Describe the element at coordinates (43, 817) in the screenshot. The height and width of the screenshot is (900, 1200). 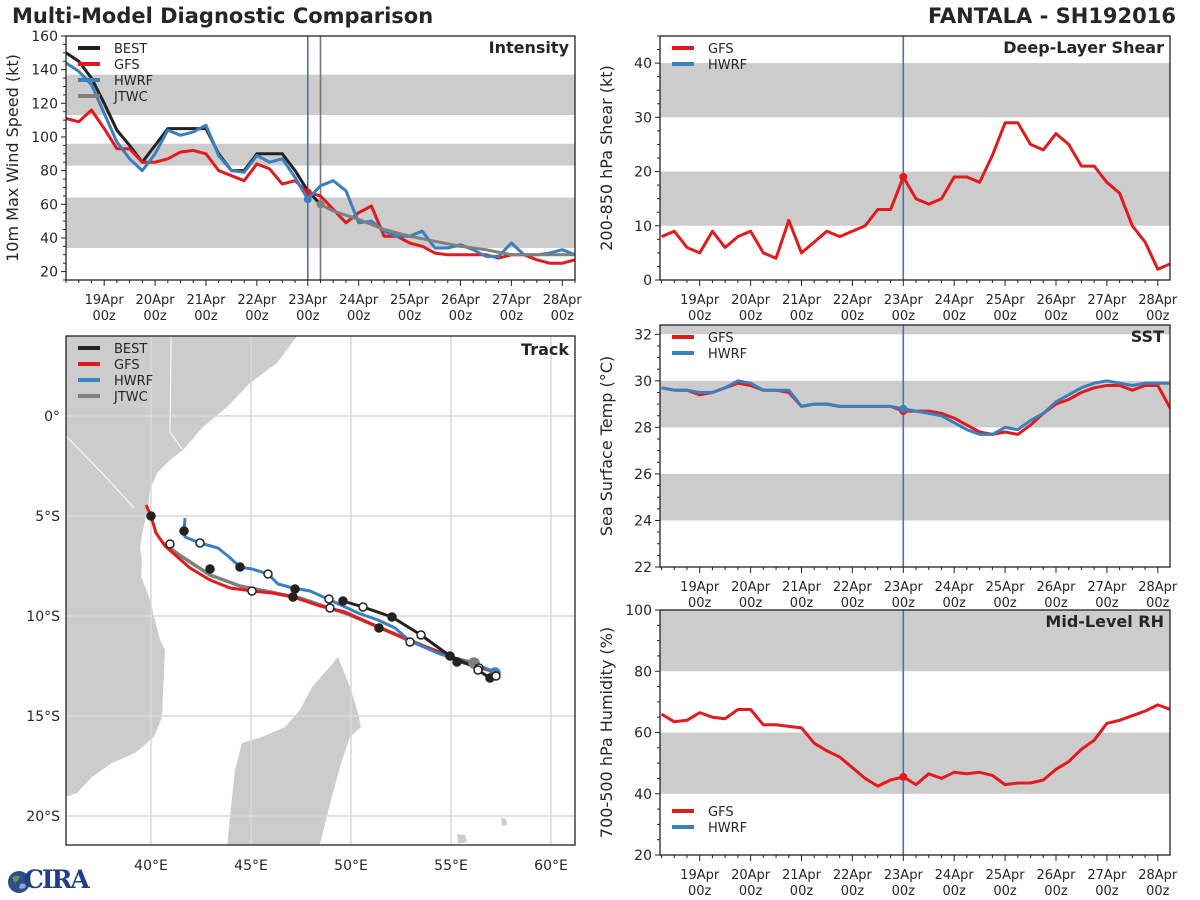
I see `lat-tick-label: 20°S` at that location.